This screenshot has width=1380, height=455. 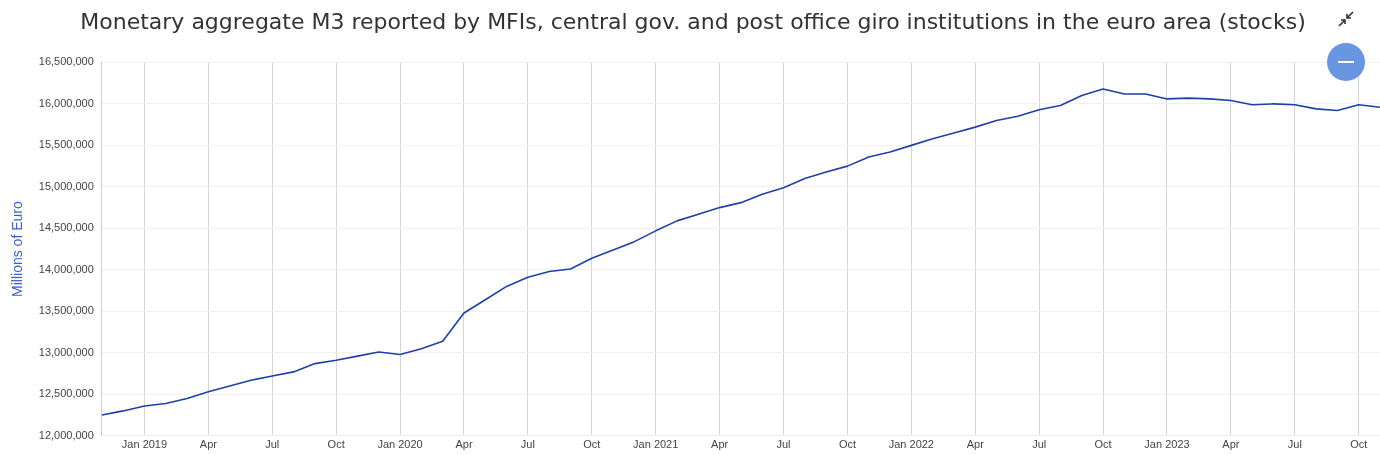 I want to click on x-tick-label: Jan 2021, so click(x=656, y=444).